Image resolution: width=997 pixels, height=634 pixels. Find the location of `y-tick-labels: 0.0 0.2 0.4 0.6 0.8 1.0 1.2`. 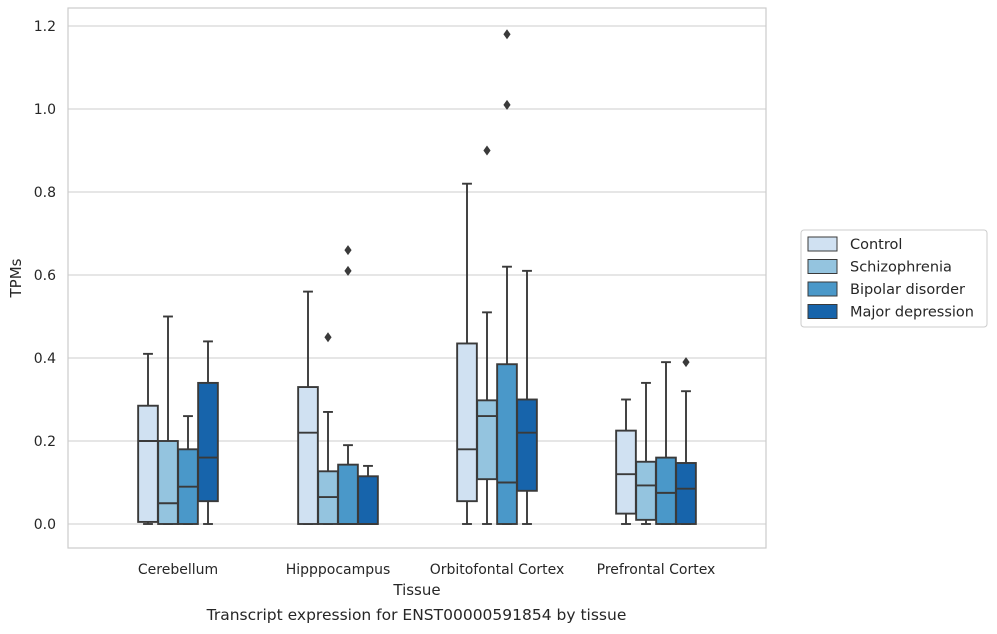

y-tick-labels: 0.0 0.2 0.4 0.6 0.8 1.0 1.2 is located at coordinates (45, 276).